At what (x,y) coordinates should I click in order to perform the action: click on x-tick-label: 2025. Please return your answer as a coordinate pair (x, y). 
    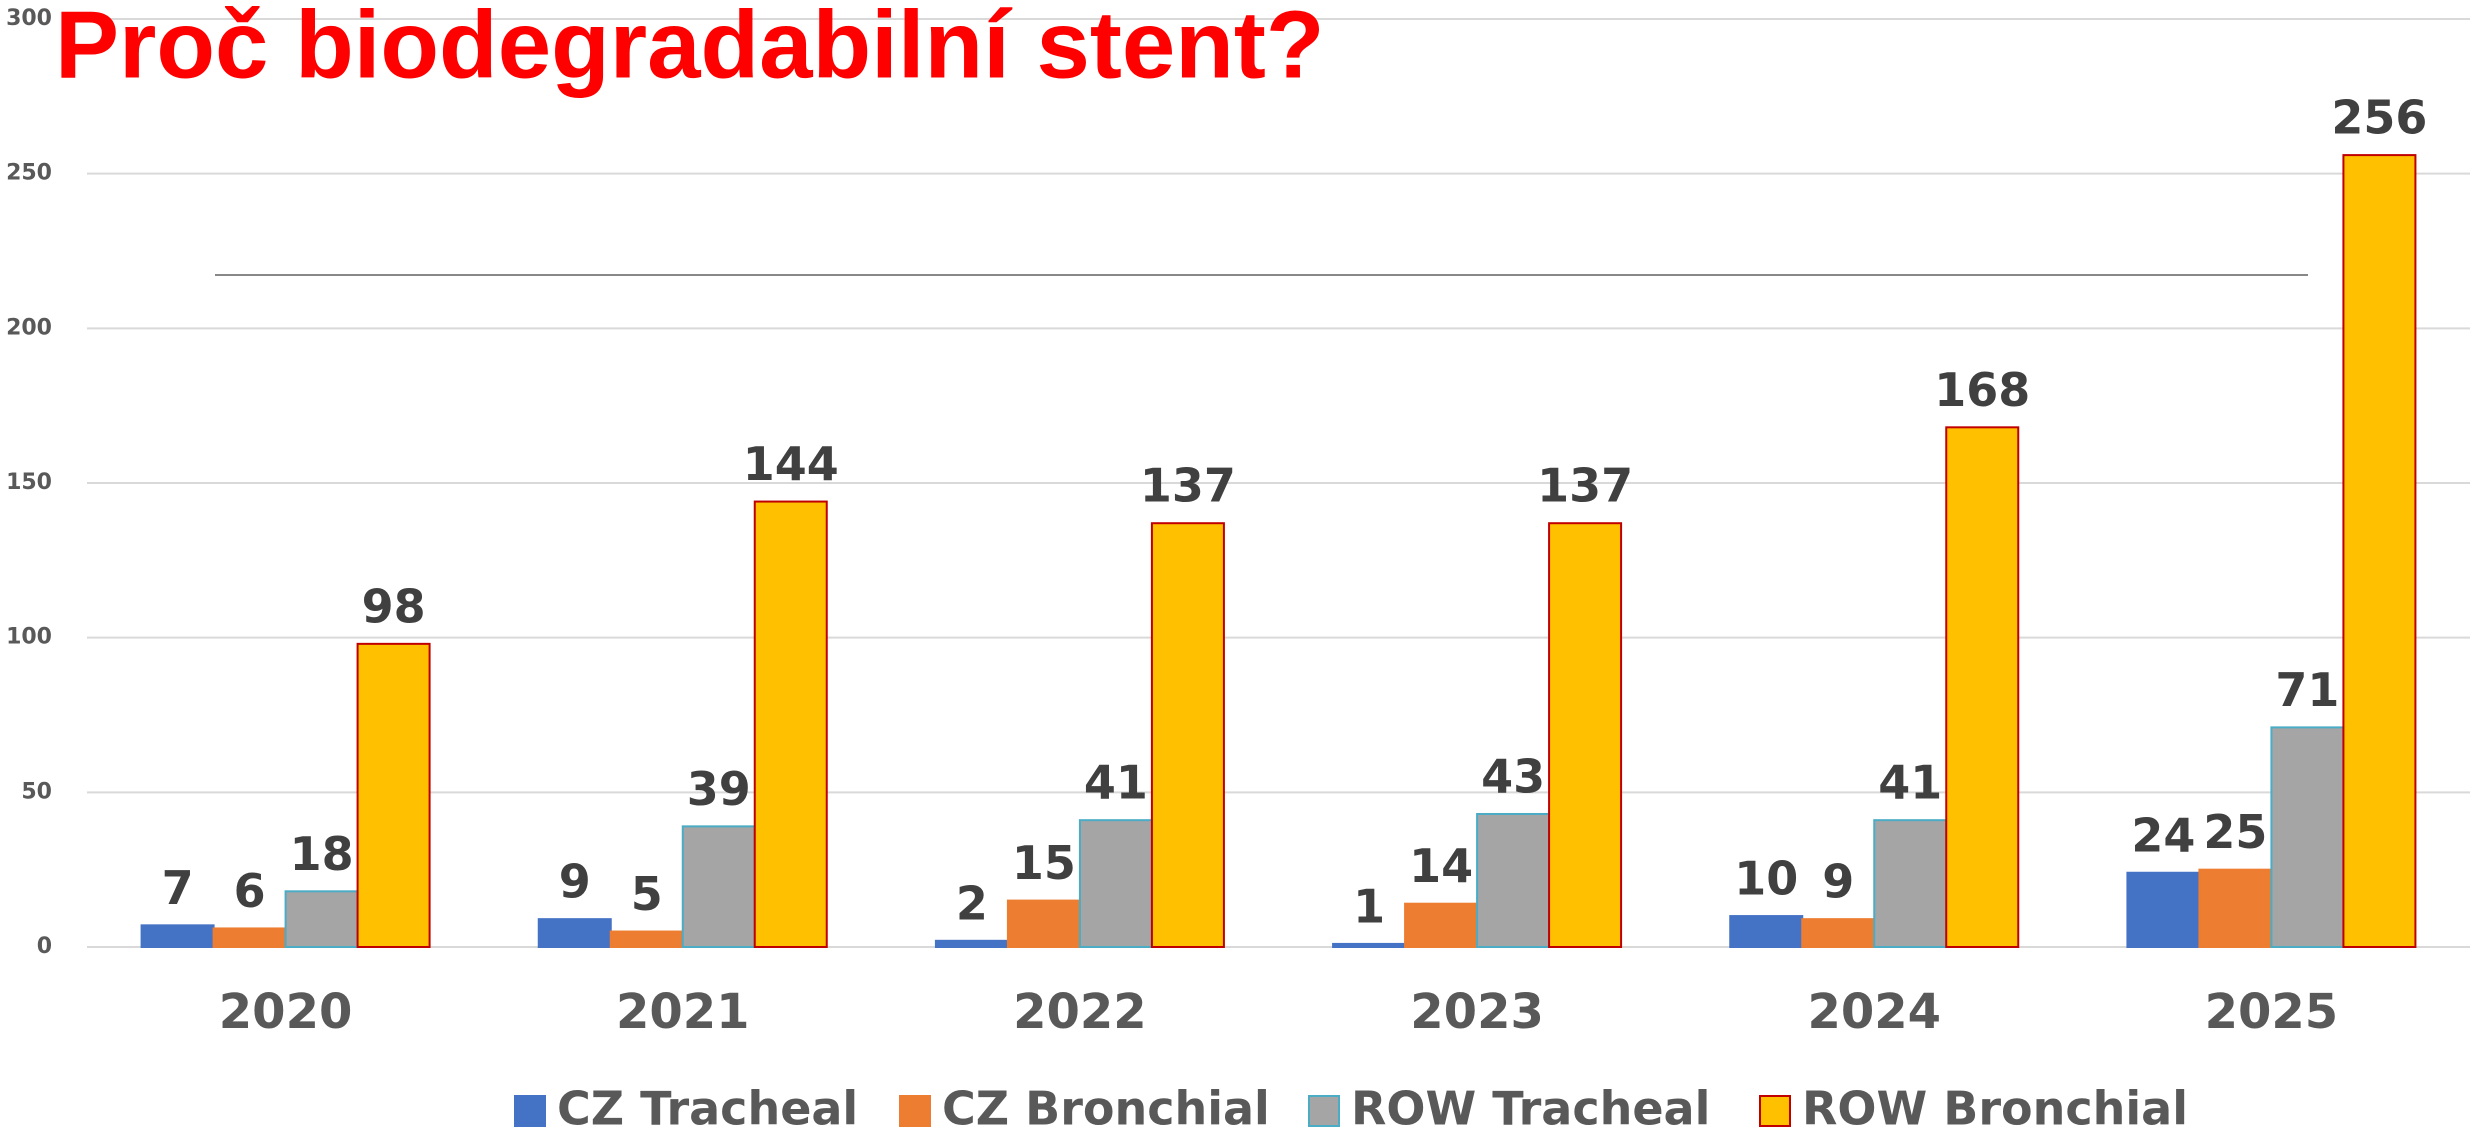
    Looking at the image, I should click on (2272, 1012).